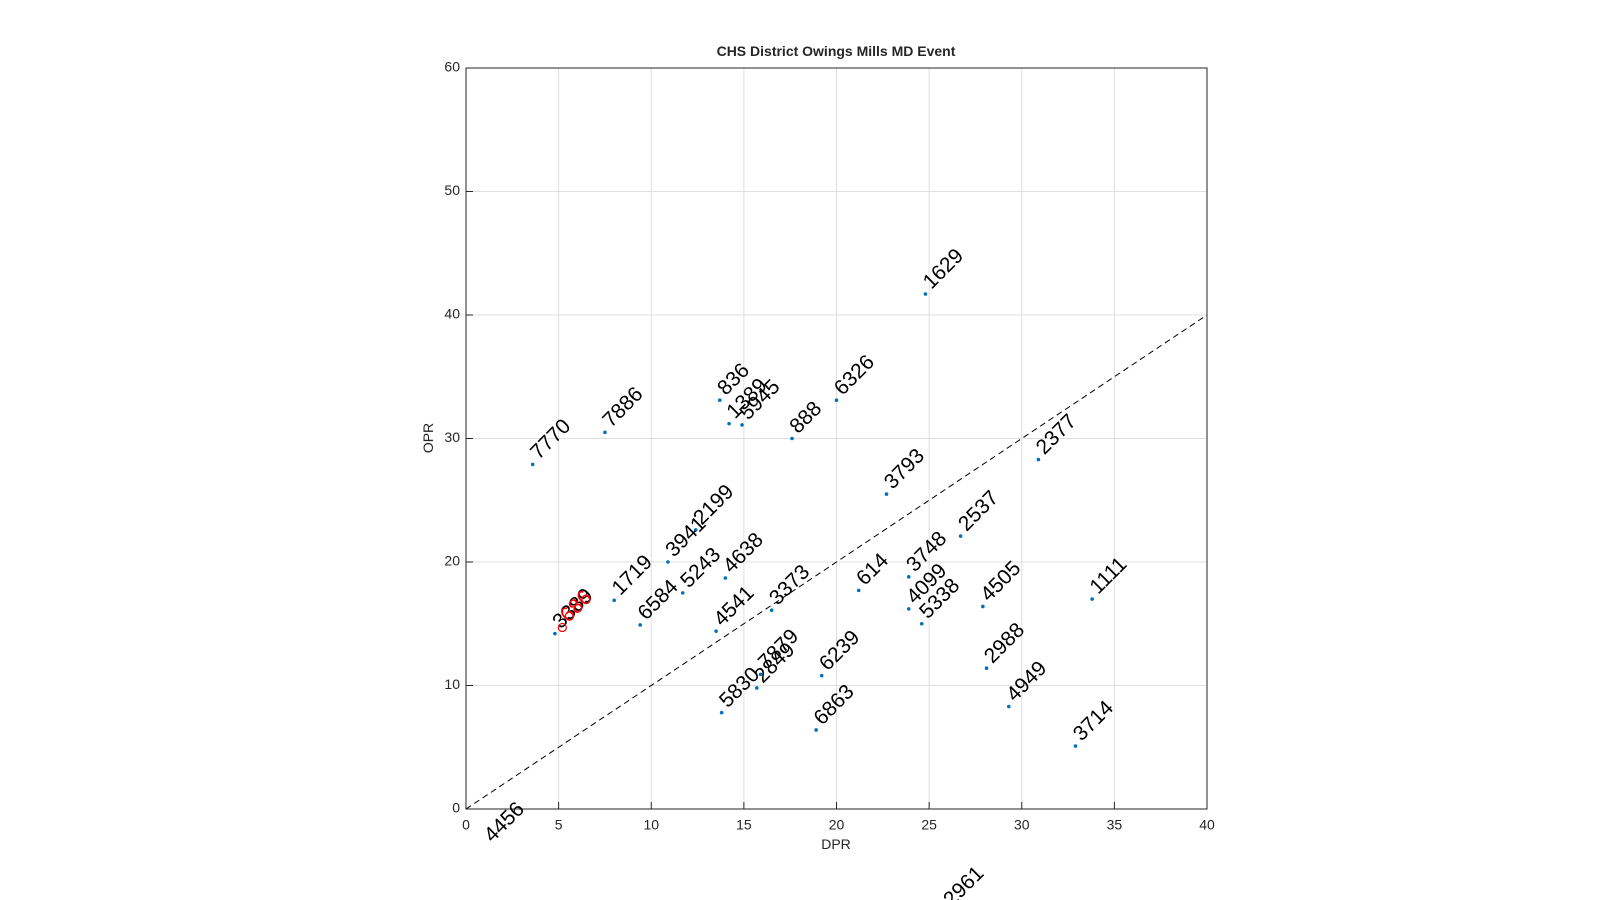 The image size is (1600, 900). What do you see at coordinates (456, 808) in the screenshot?
I see `y-tick-label: 0` at bounding box center [456, 808].